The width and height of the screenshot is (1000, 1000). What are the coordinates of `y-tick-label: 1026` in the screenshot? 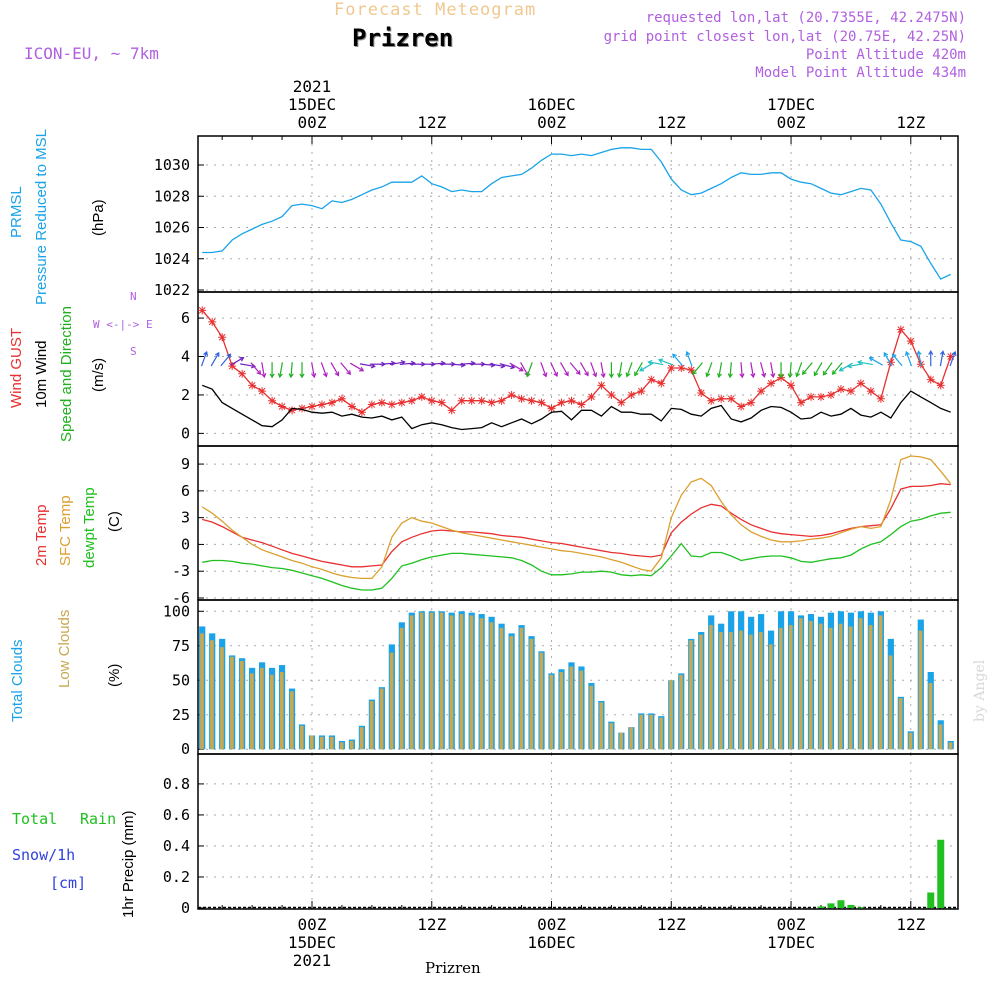 It's located at (172, 228).